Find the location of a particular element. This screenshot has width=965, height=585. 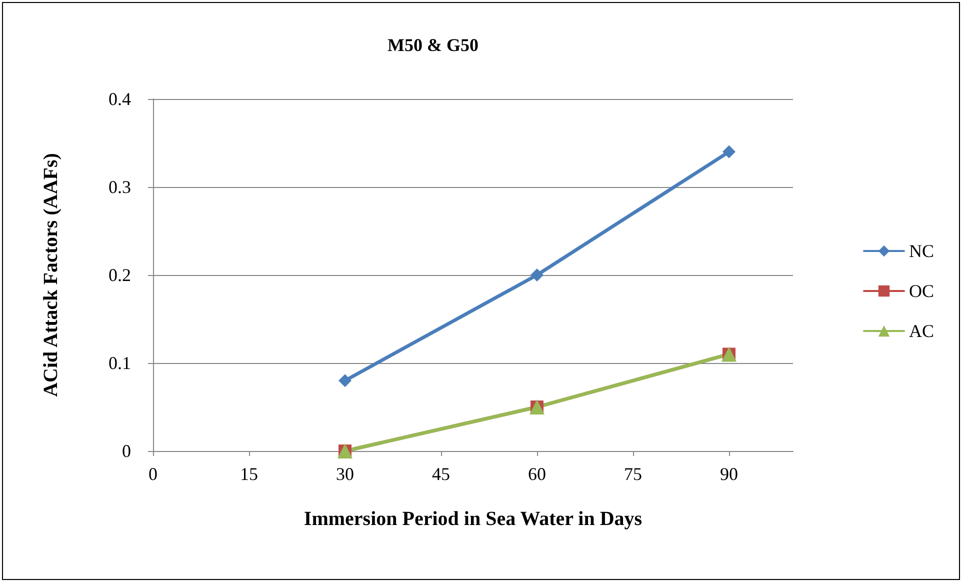

y-axis-title: ACid Attack Factors (AAFs) is located at coordinates (51, 275).